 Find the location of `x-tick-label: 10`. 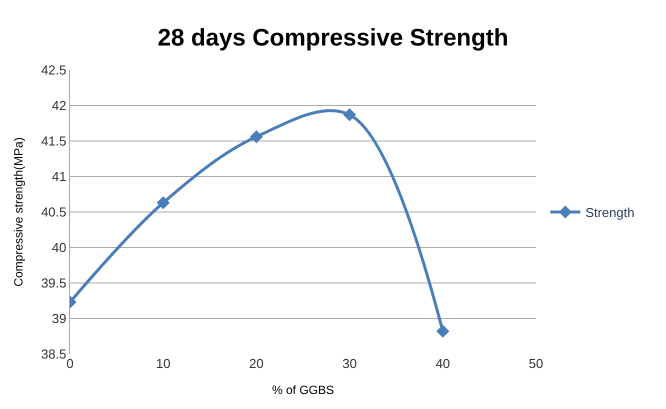

x-tick-label: 10 is located at coordinates (163, 363).